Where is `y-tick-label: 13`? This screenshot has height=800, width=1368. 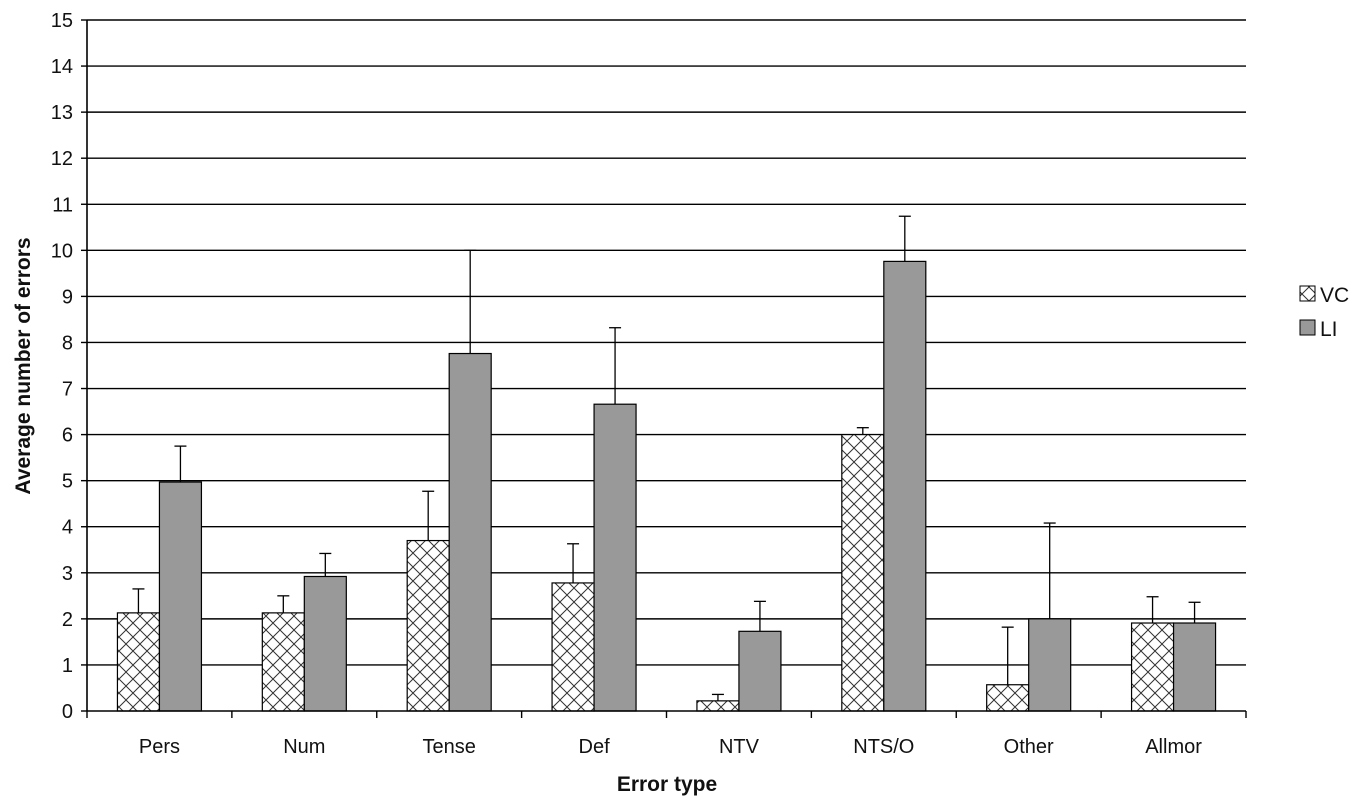 y-tick-label: 13 is located at coordinates (62, 113).